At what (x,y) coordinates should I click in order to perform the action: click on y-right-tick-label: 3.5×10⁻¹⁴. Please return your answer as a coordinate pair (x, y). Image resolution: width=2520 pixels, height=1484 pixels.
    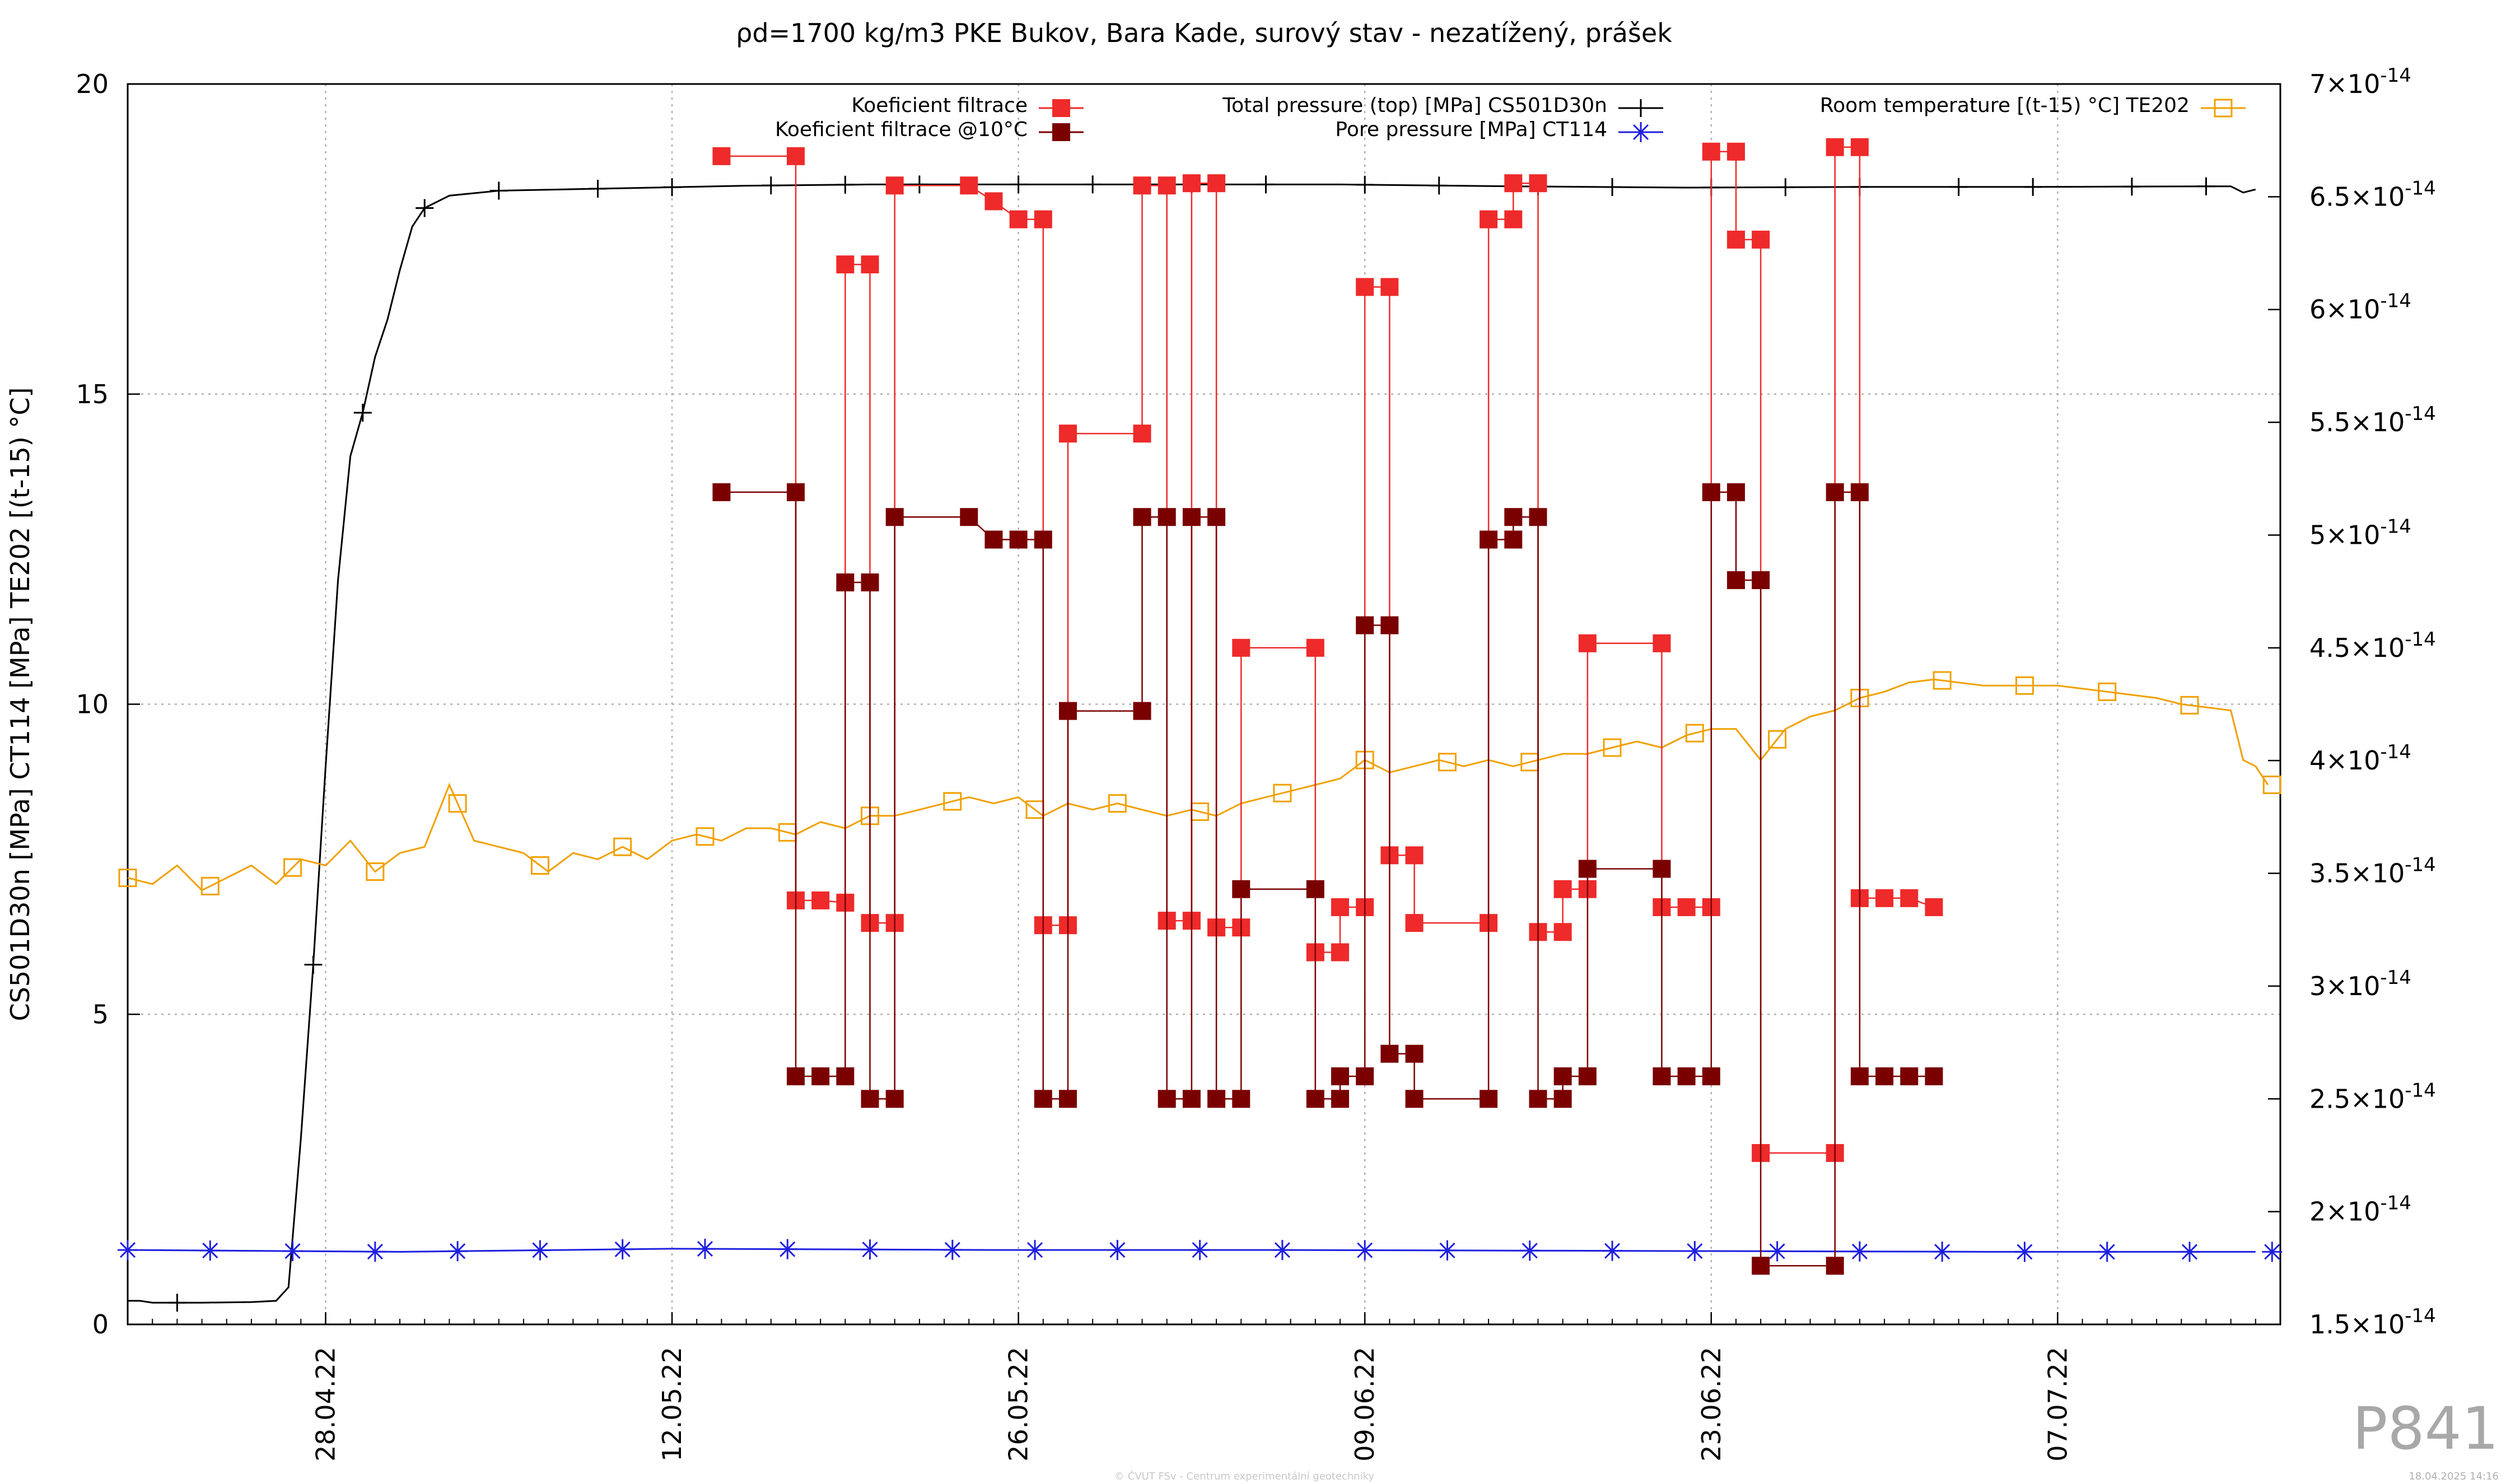
    Looking at the image, I should click on (2373, 872).